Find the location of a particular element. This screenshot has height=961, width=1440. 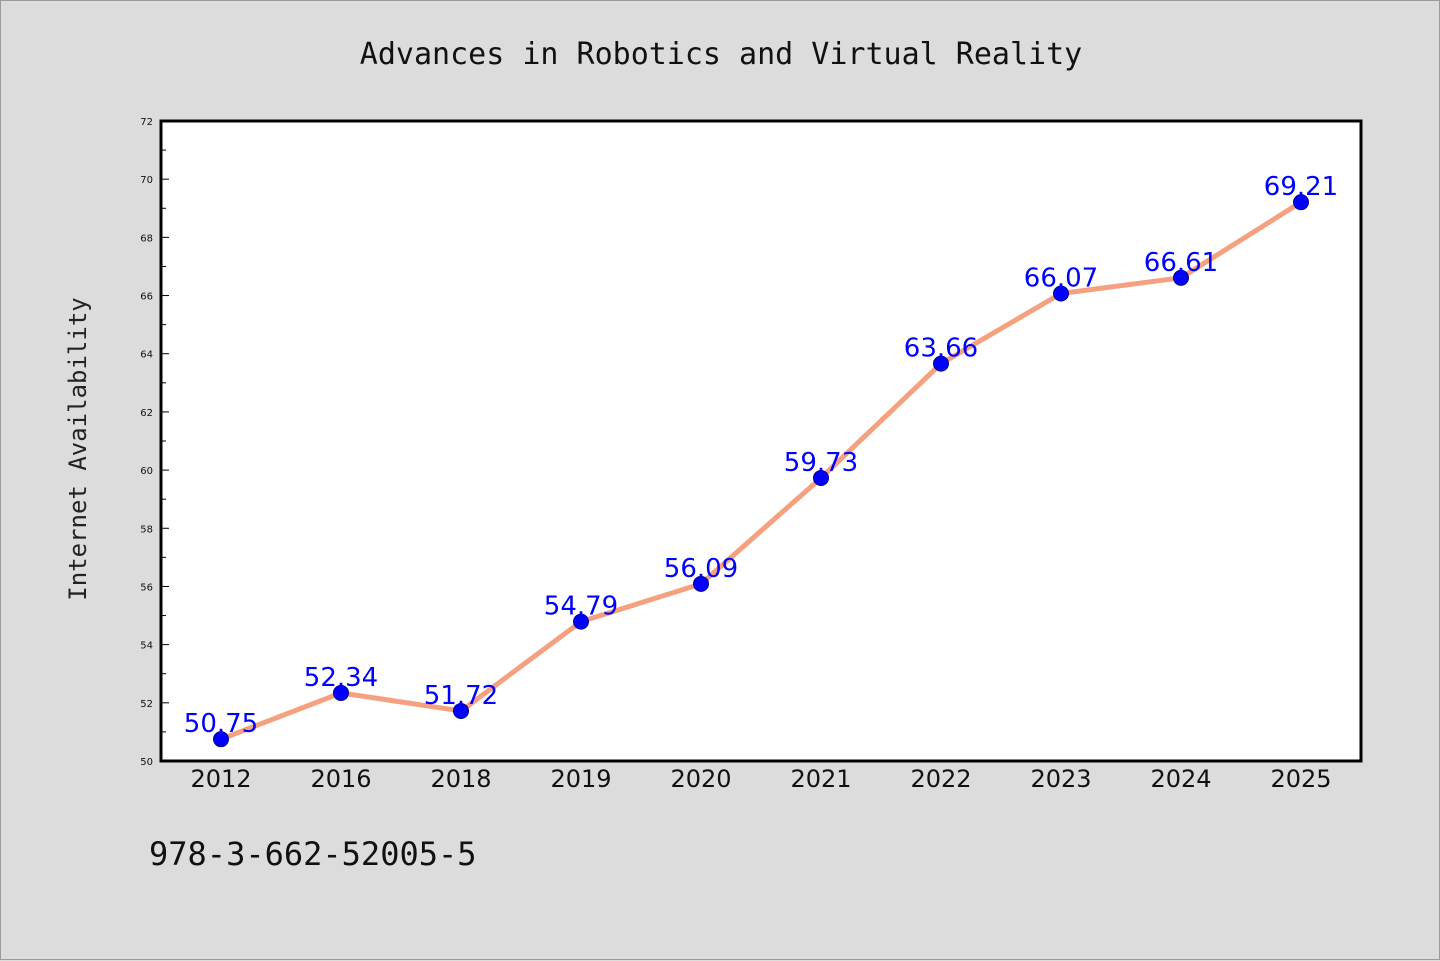

x-tick-label: 2021 is located at coordinates (820, 779).